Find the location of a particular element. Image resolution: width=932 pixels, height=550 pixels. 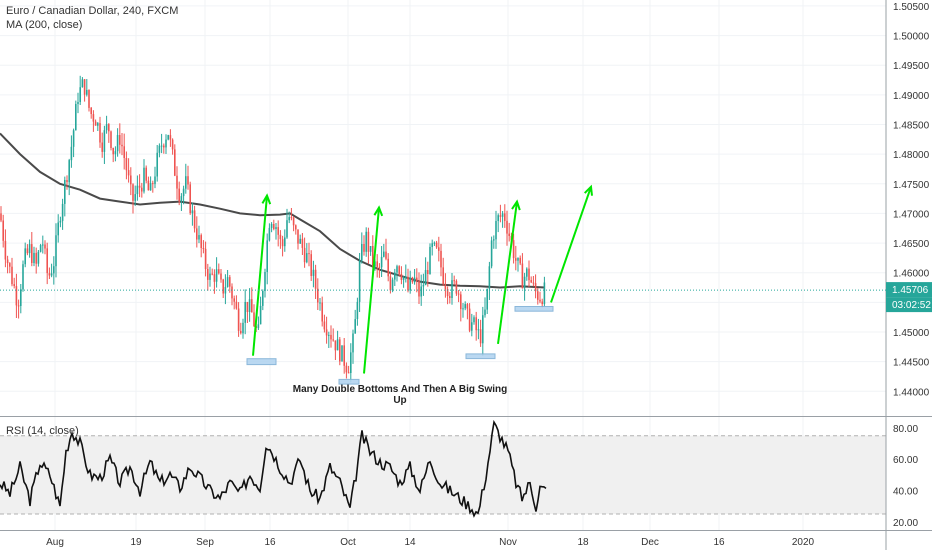

rsi-tick-label: 40.00 is located at coordinates (905, 492).